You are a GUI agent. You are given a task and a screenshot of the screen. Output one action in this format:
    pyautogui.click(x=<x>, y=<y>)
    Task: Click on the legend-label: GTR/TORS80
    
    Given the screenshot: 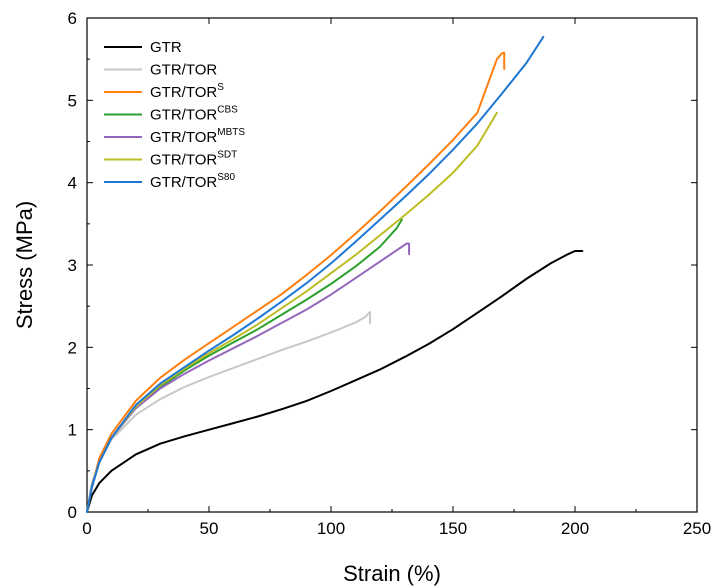 What is the action you would take?
    pyautogui.click(x=192, y=181)
    